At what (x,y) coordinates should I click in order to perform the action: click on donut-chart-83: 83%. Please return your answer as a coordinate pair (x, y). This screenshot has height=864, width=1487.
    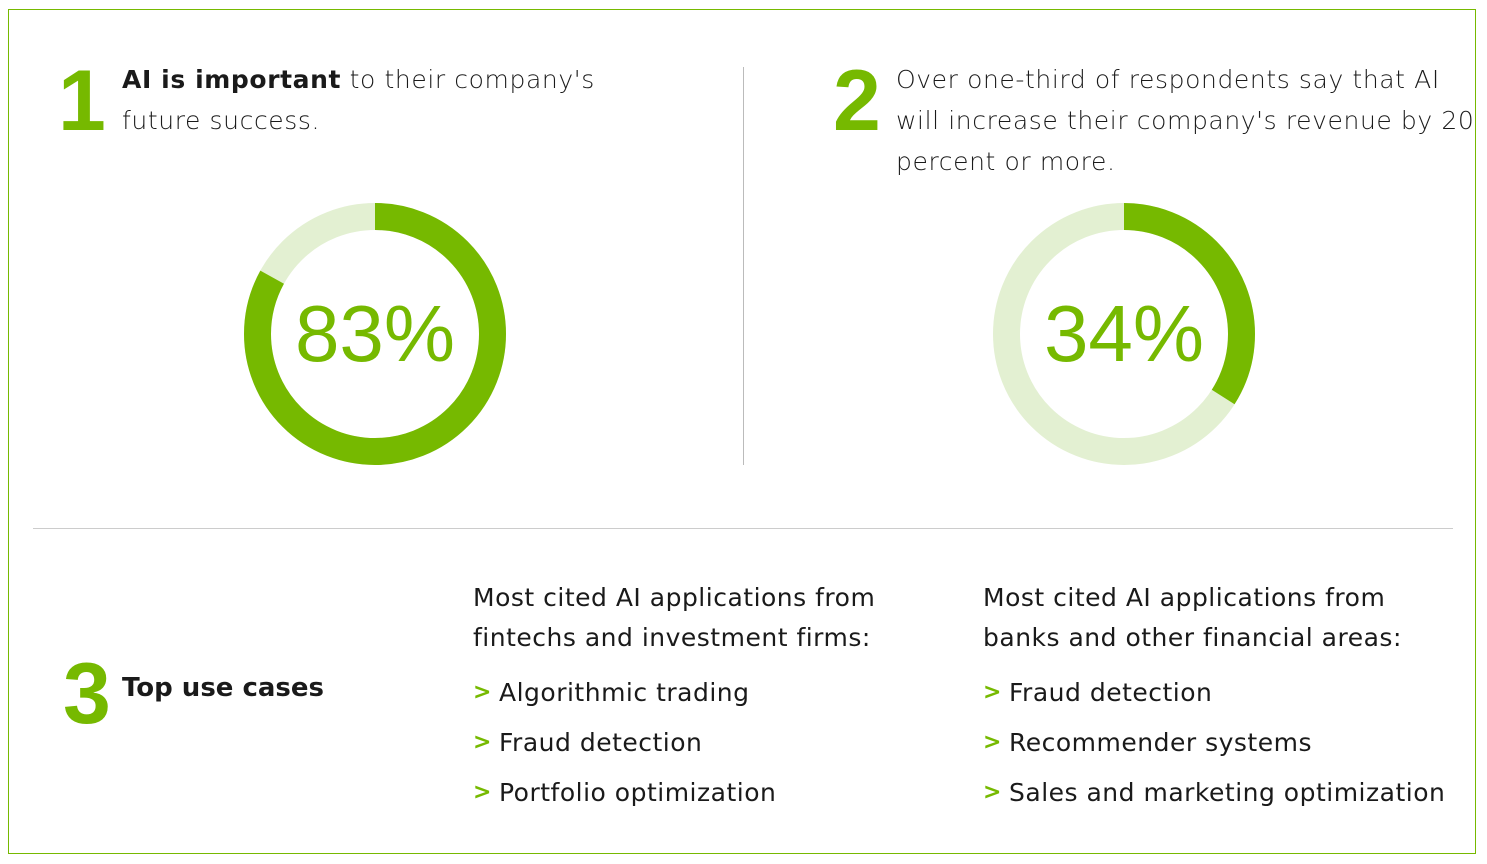
    Looking at the image, I should click on (375, 334).